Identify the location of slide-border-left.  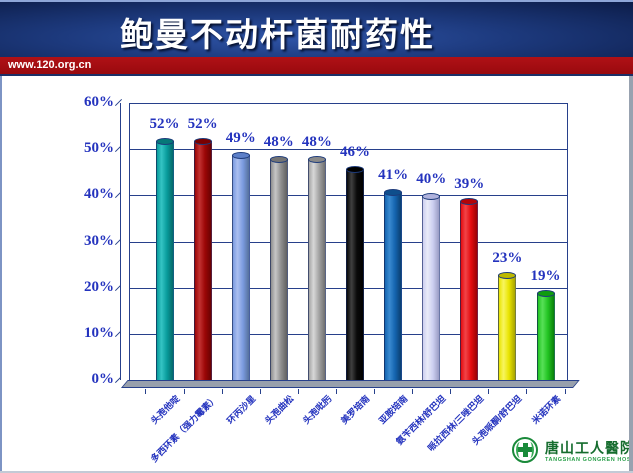
(1, 274).